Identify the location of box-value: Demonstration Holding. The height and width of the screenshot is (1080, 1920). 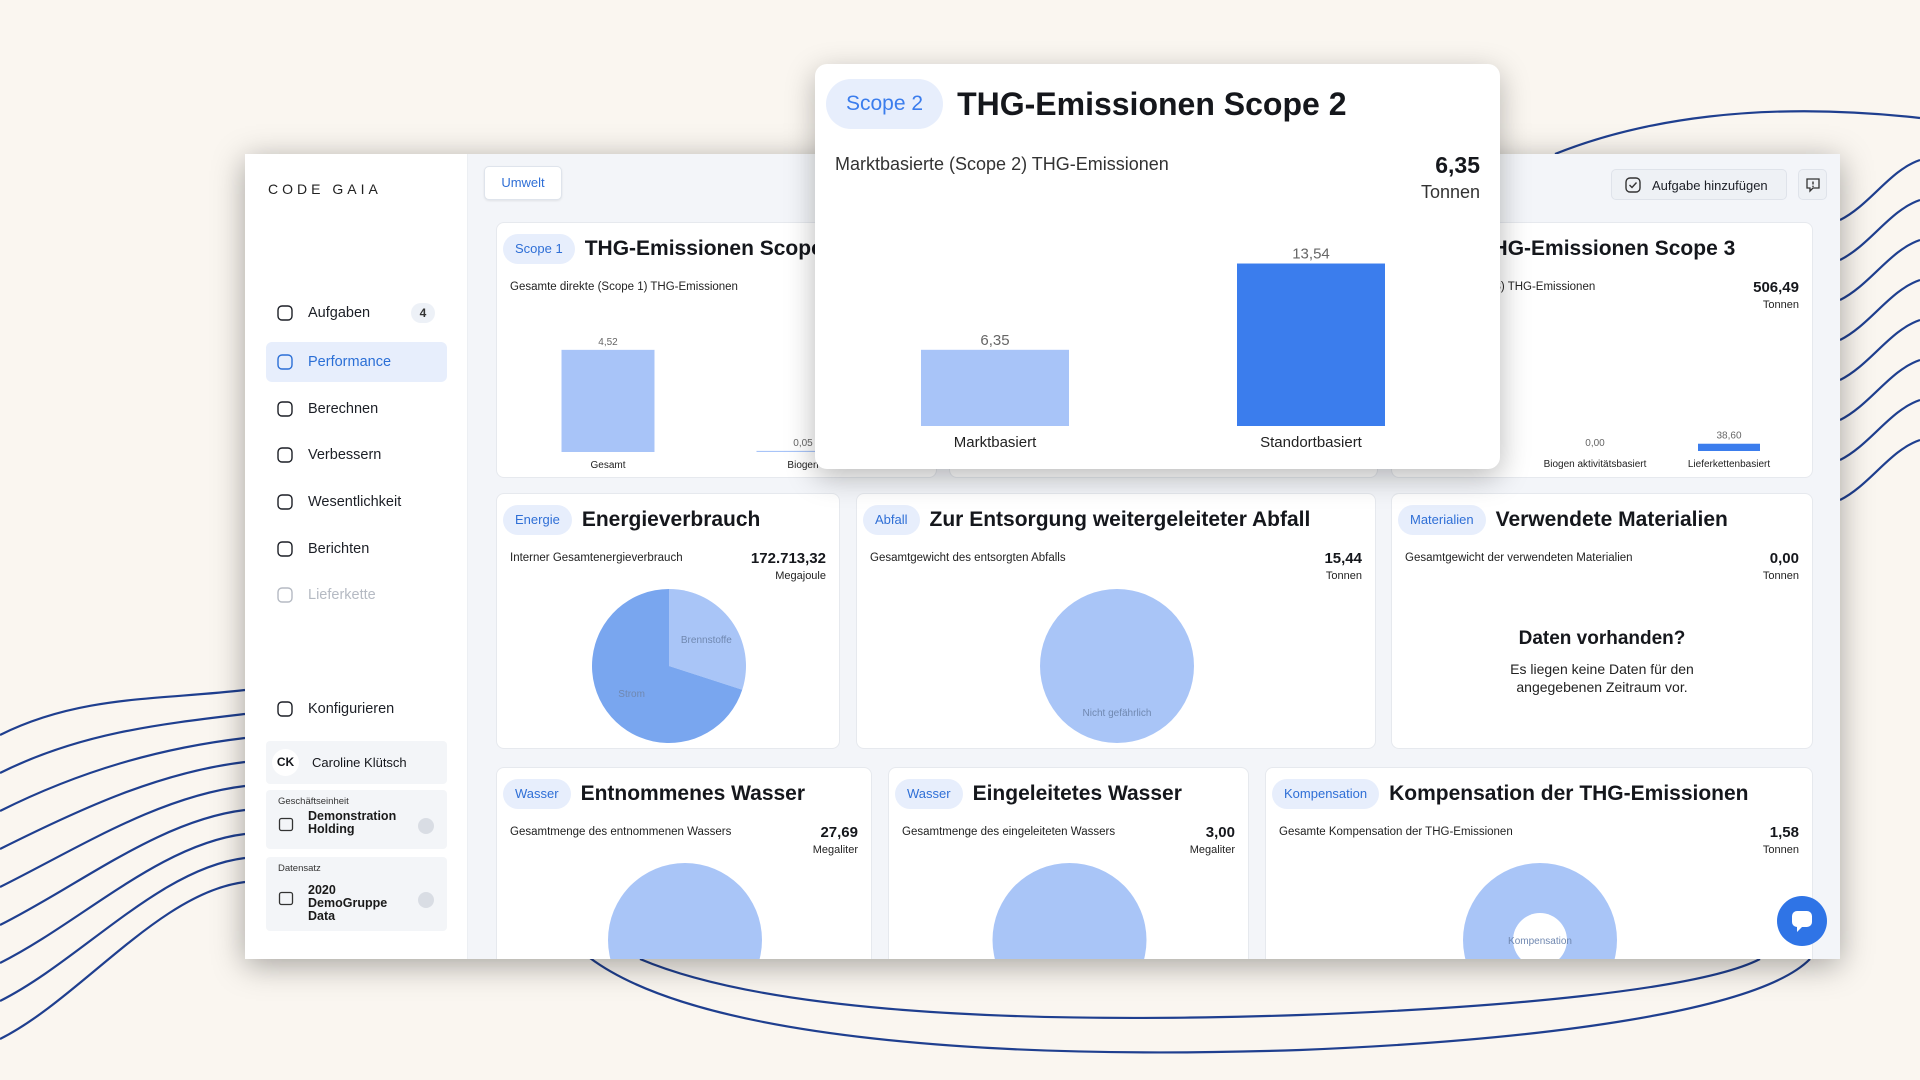
(352, 822).